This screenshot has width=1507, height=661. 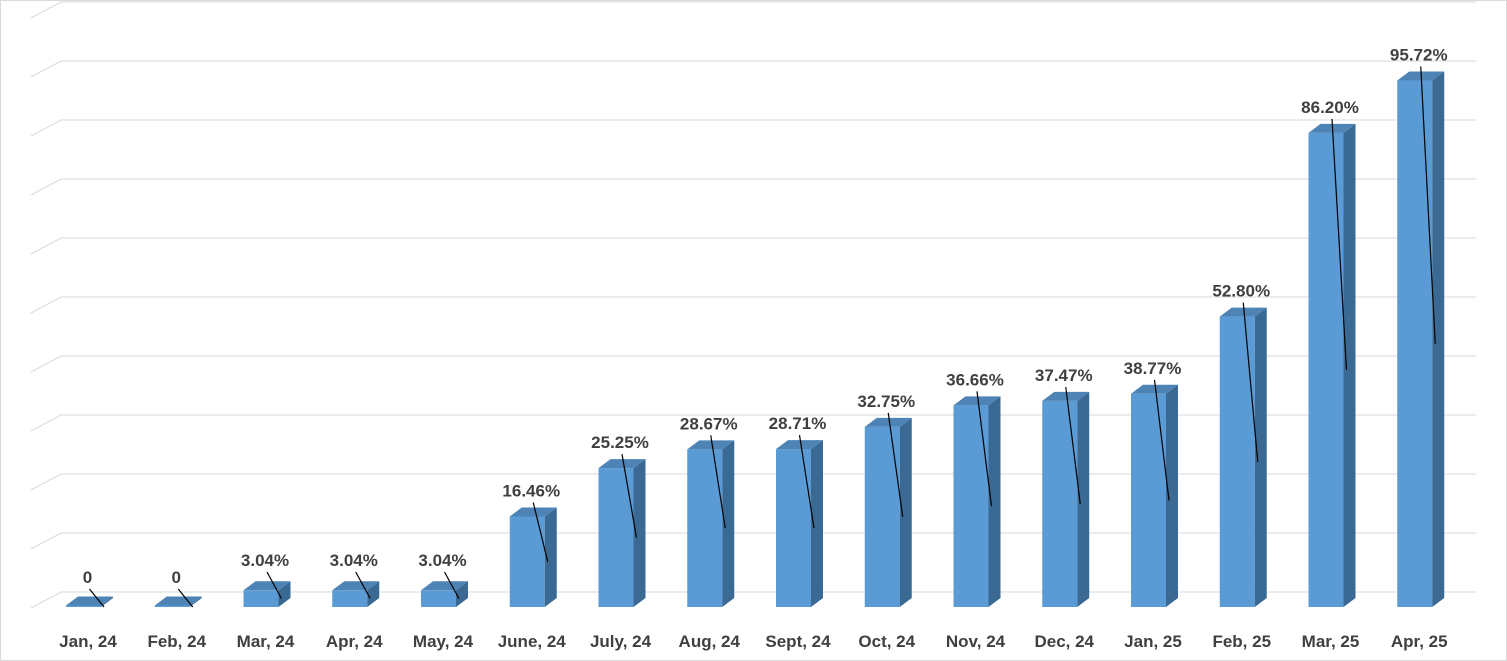 I want to click on data-label: 86.20%, so click(x=1330, y=107).